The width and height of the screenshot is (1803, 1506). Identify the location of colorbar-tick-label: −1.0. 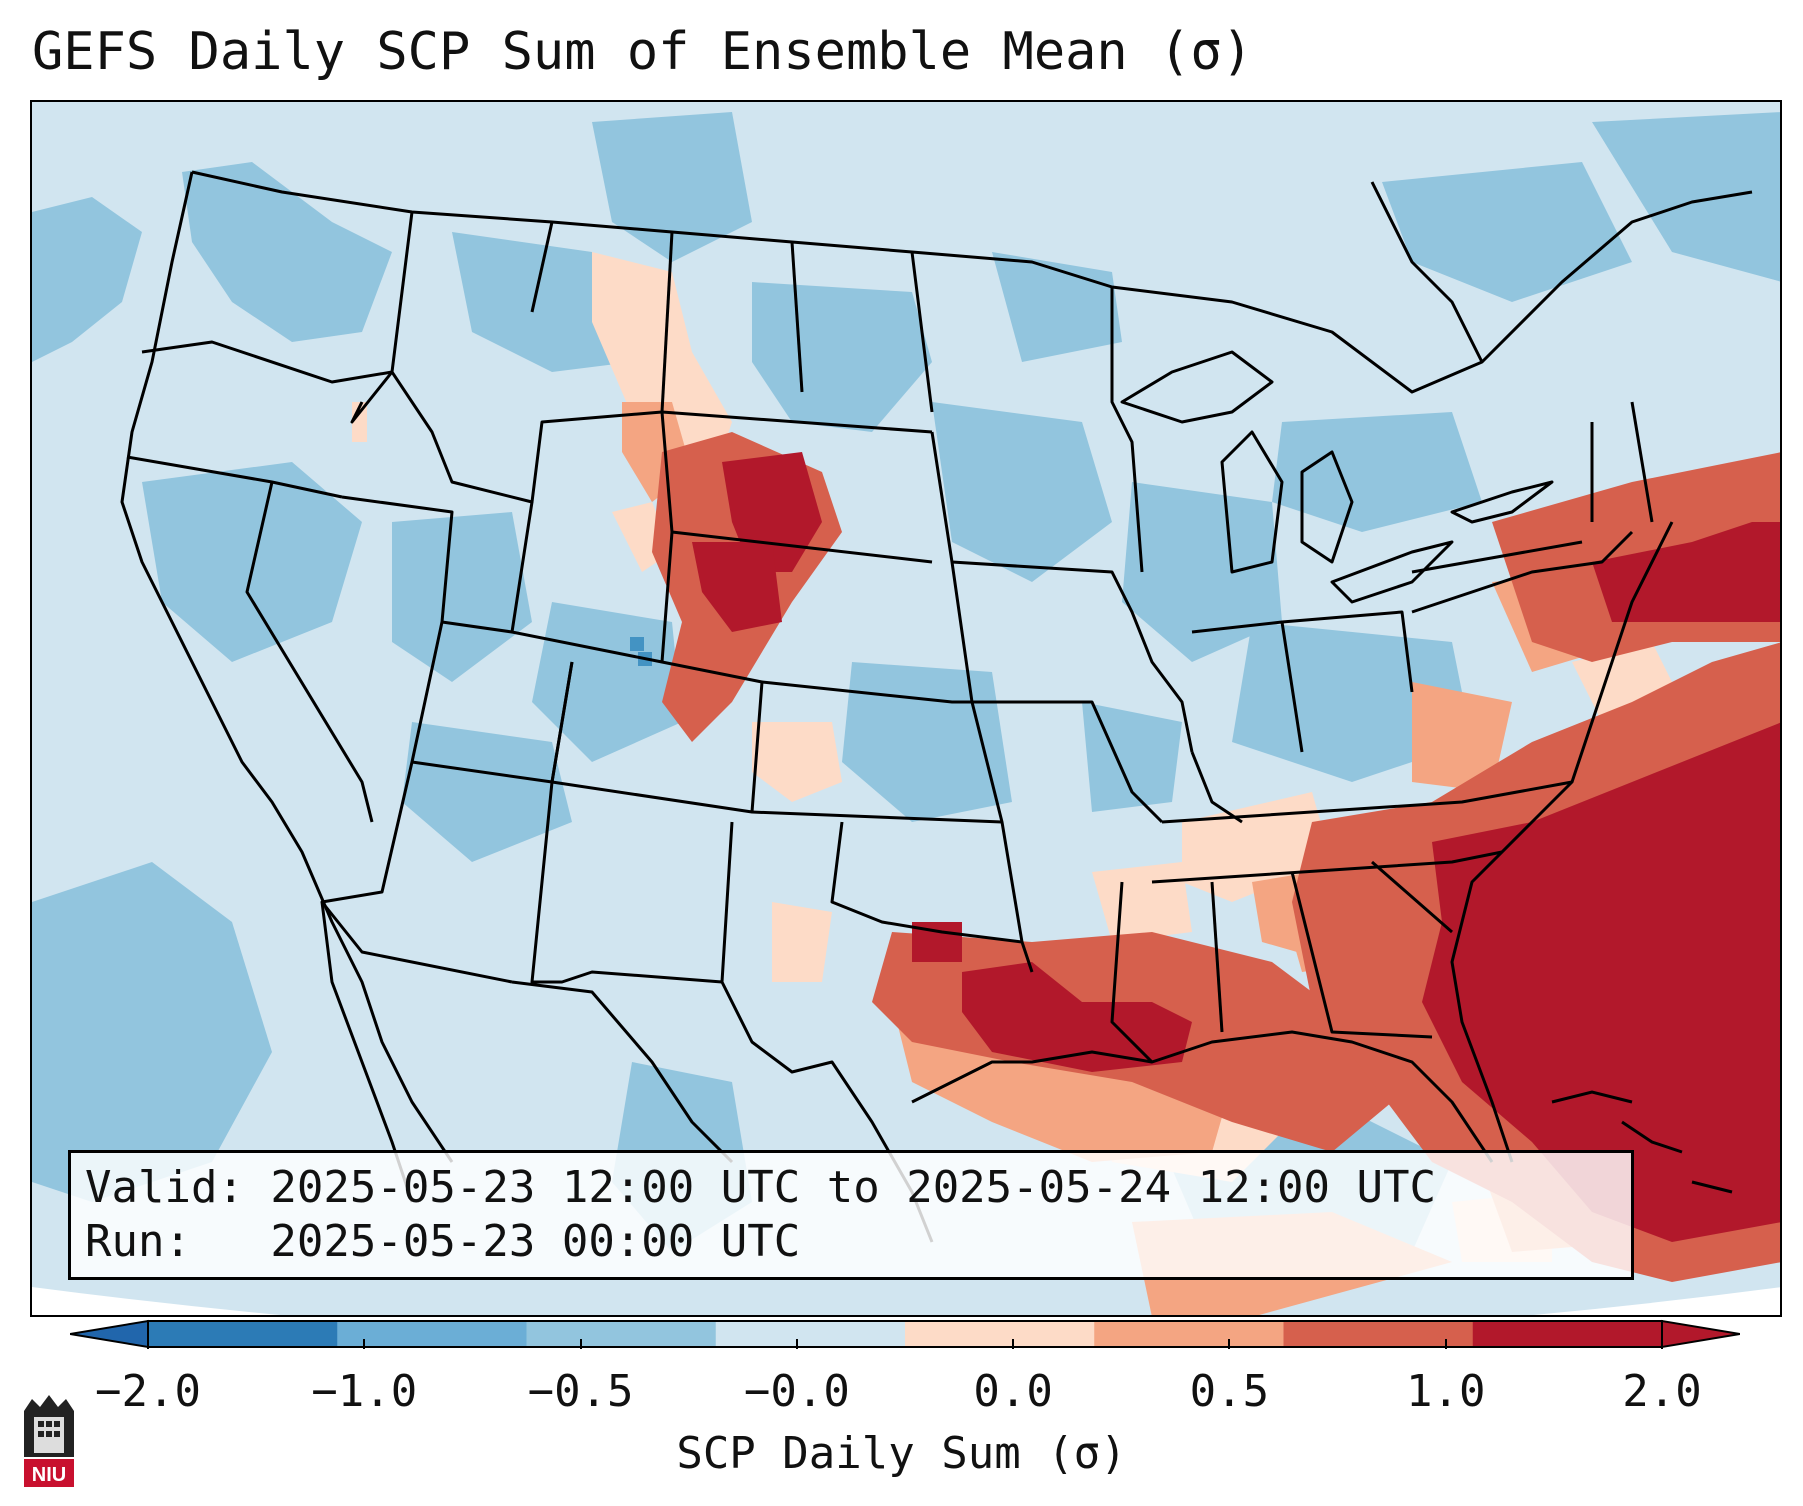
(364, 1391).